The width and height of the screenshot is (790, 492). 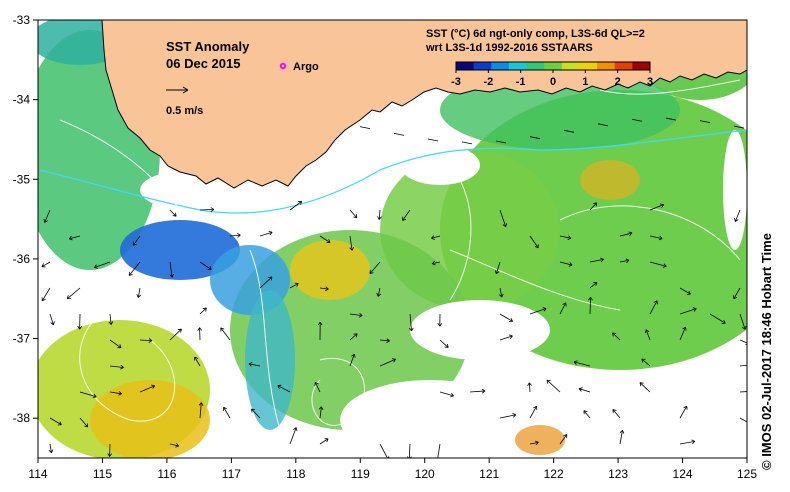 I want to click on latitude-axis: -33 -34 -35 -36 -37 -38, so click(x=25, y=219).